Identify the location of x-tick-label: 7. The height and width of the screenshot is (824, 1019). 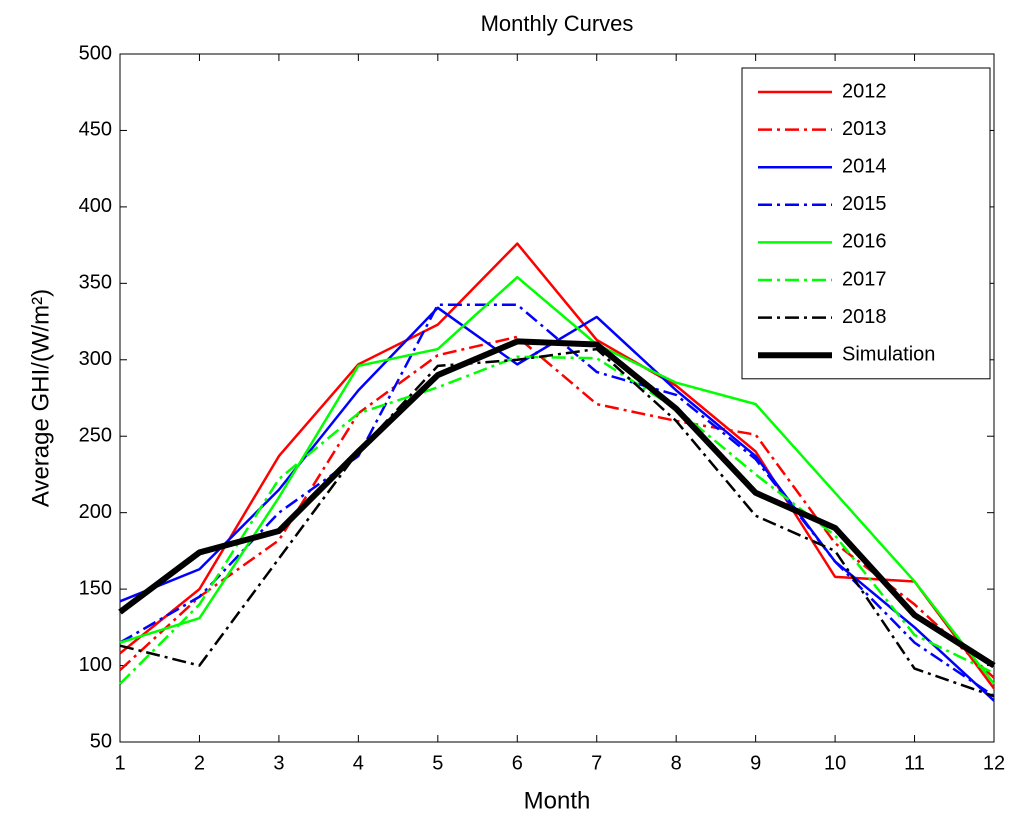
(596, 763).